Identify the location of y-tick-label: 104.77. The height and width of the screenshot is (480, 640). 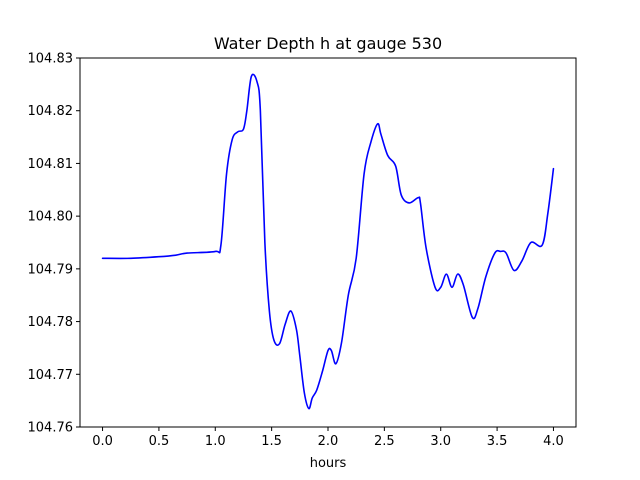
(51, 375).